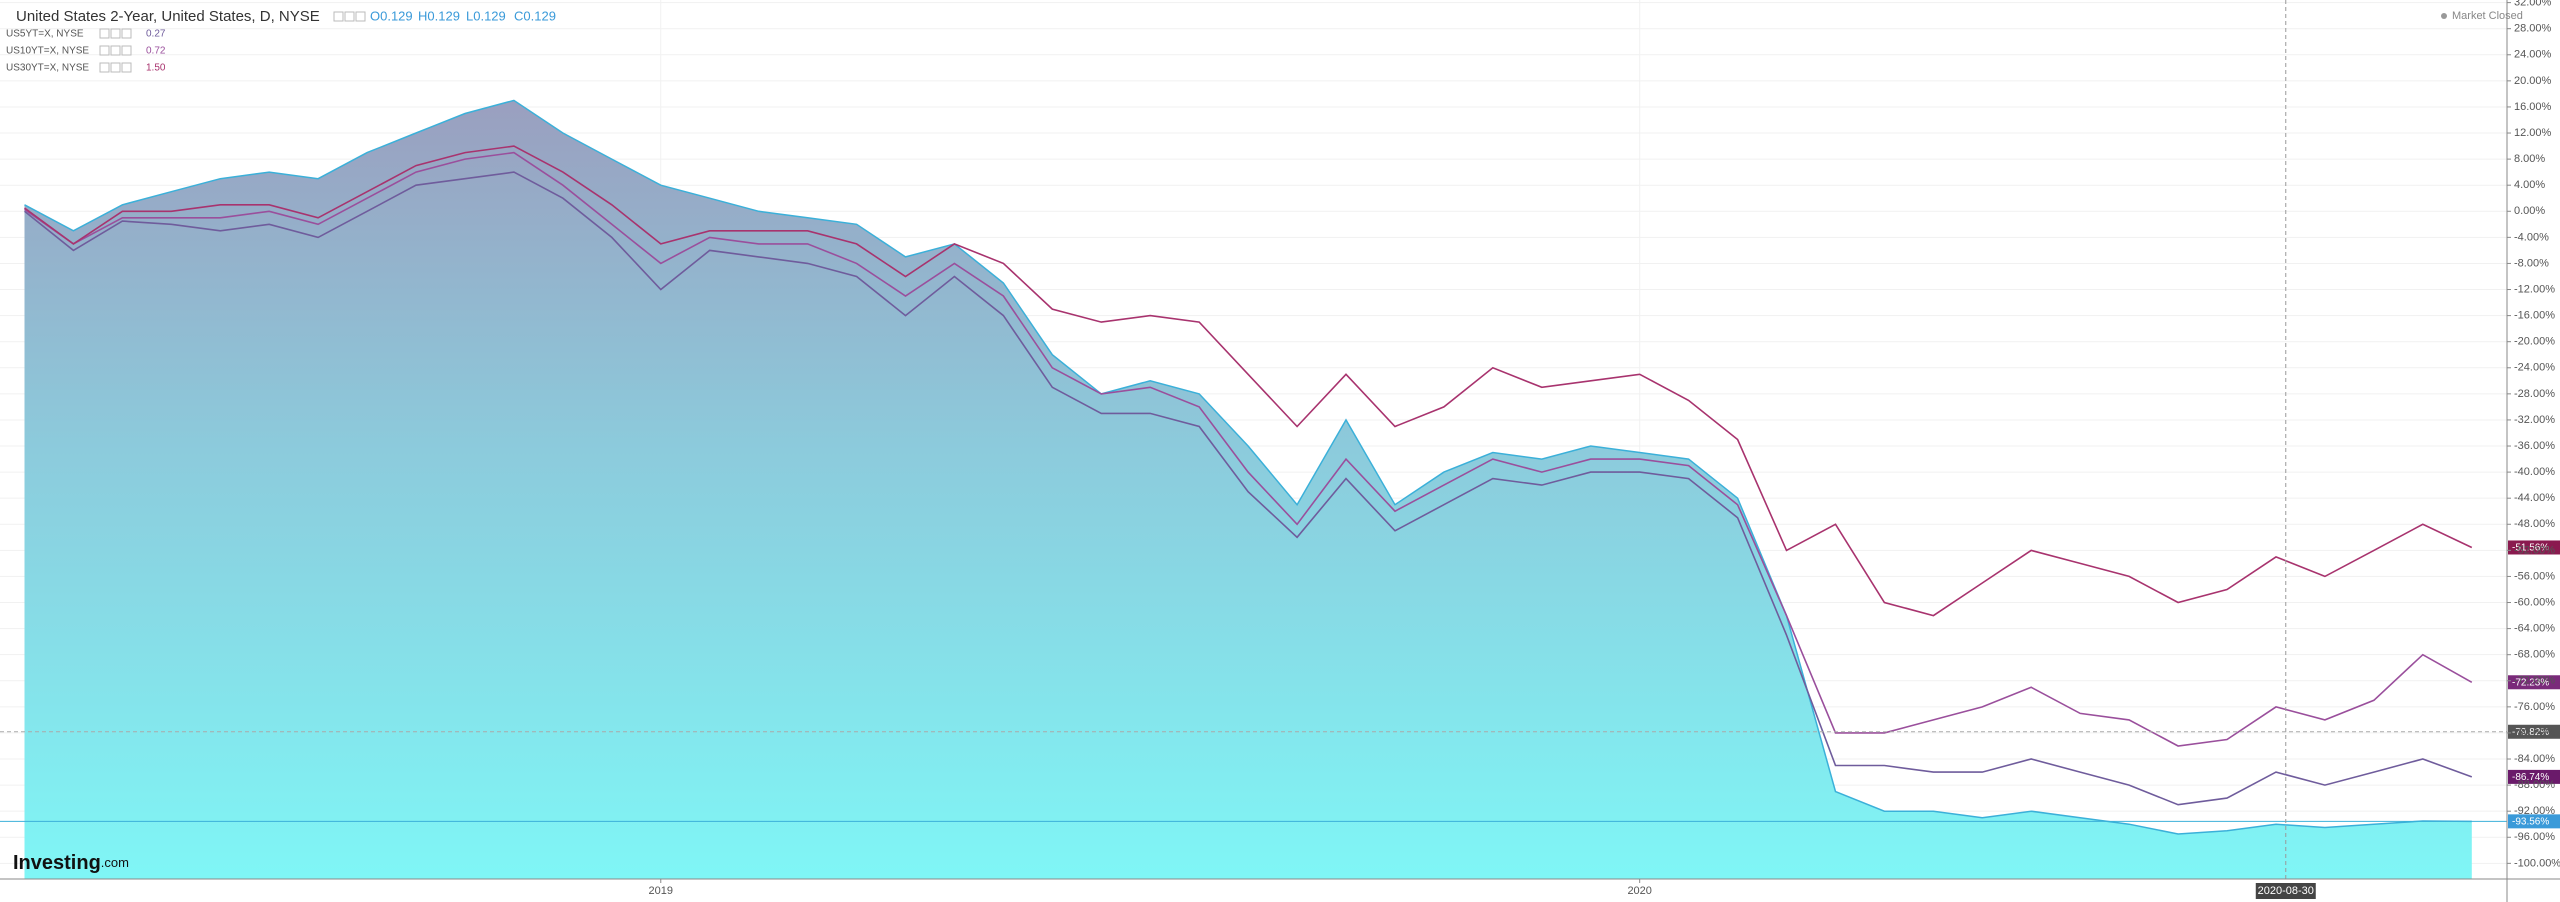 This screenshot has width=2560, height=902. Describe the element at coordinates (2530, 682) in the screenshot. I see `last-value-label: -72.23%` at that location.